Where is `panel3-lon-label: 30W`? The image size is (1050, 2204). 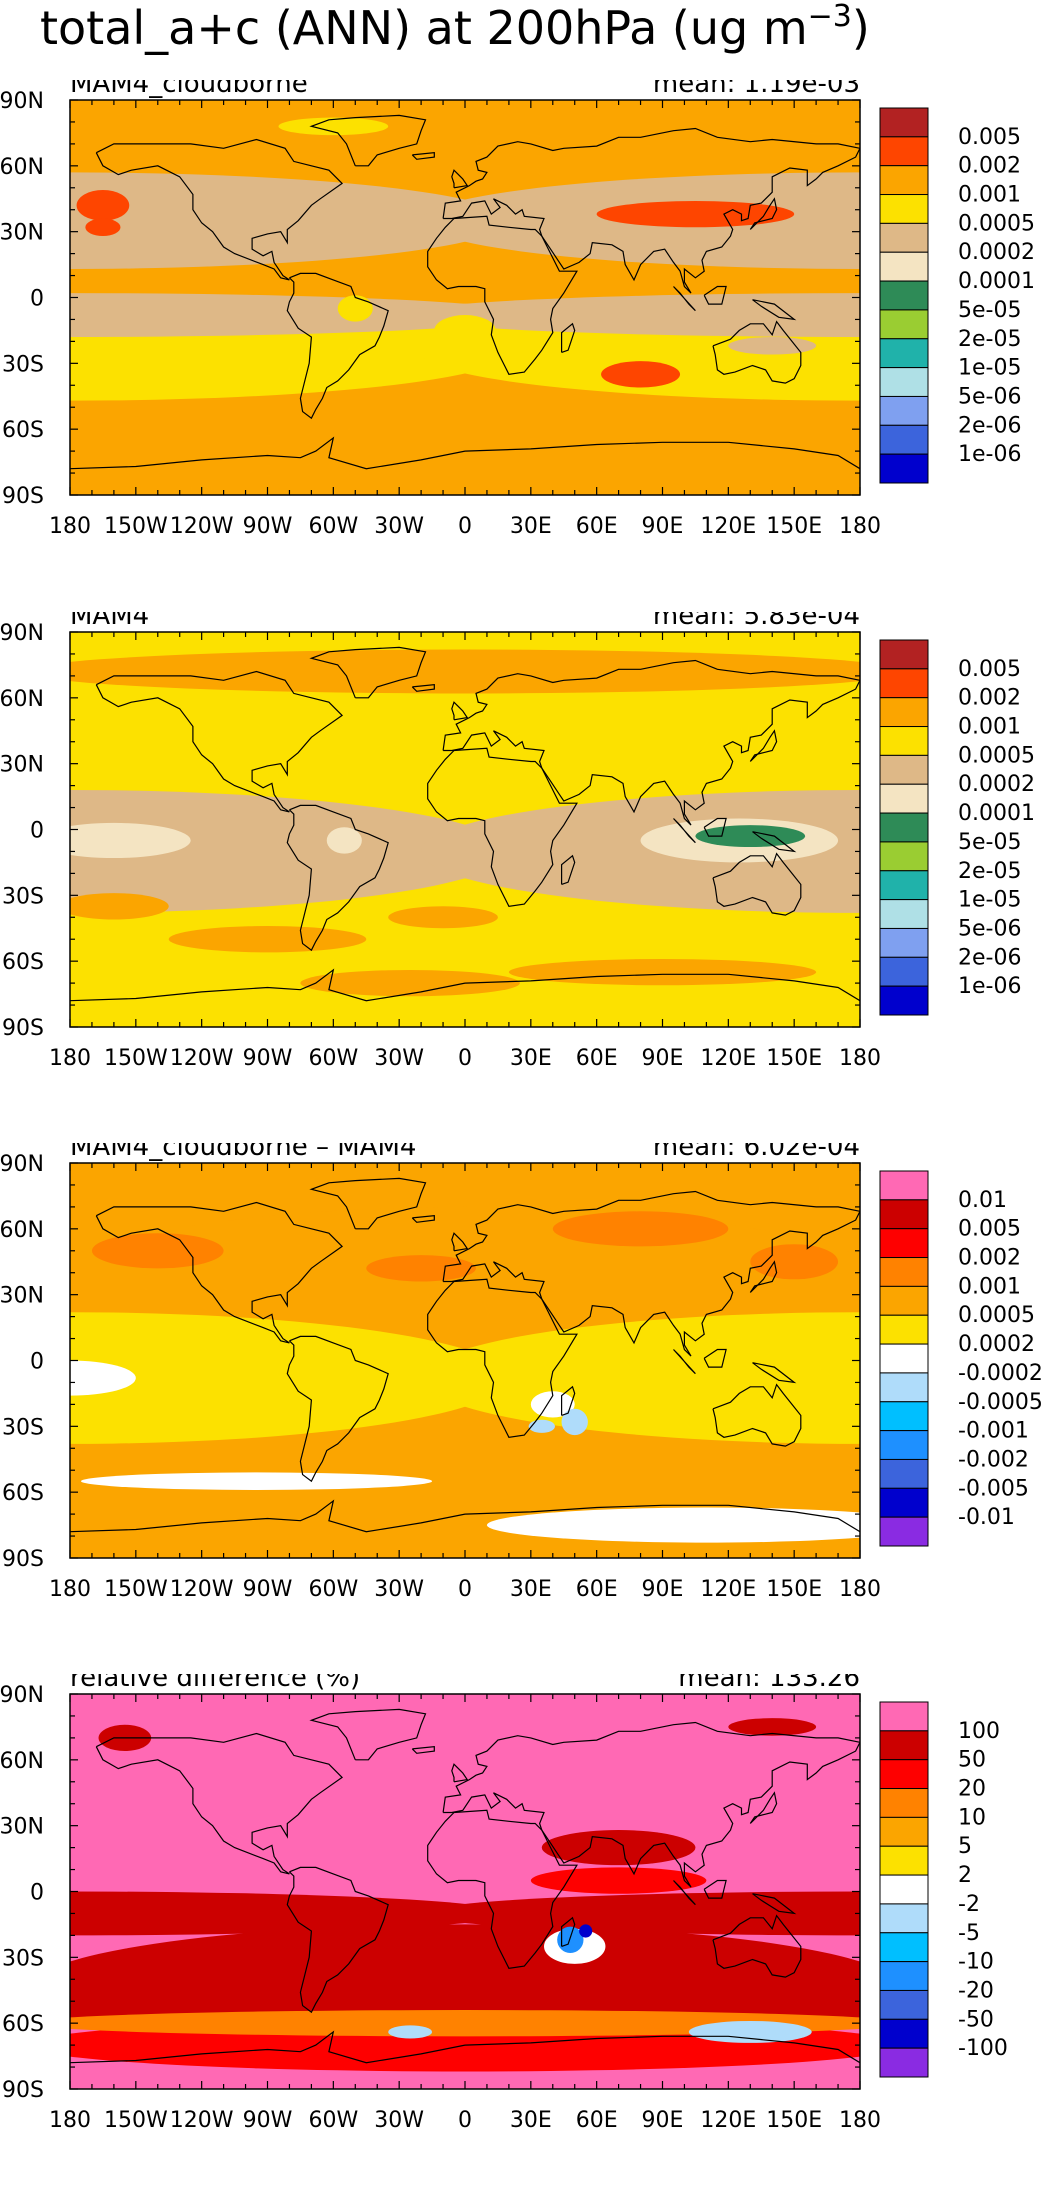 panel3-lon-label: 30W is located at coordinates (399, 1589).